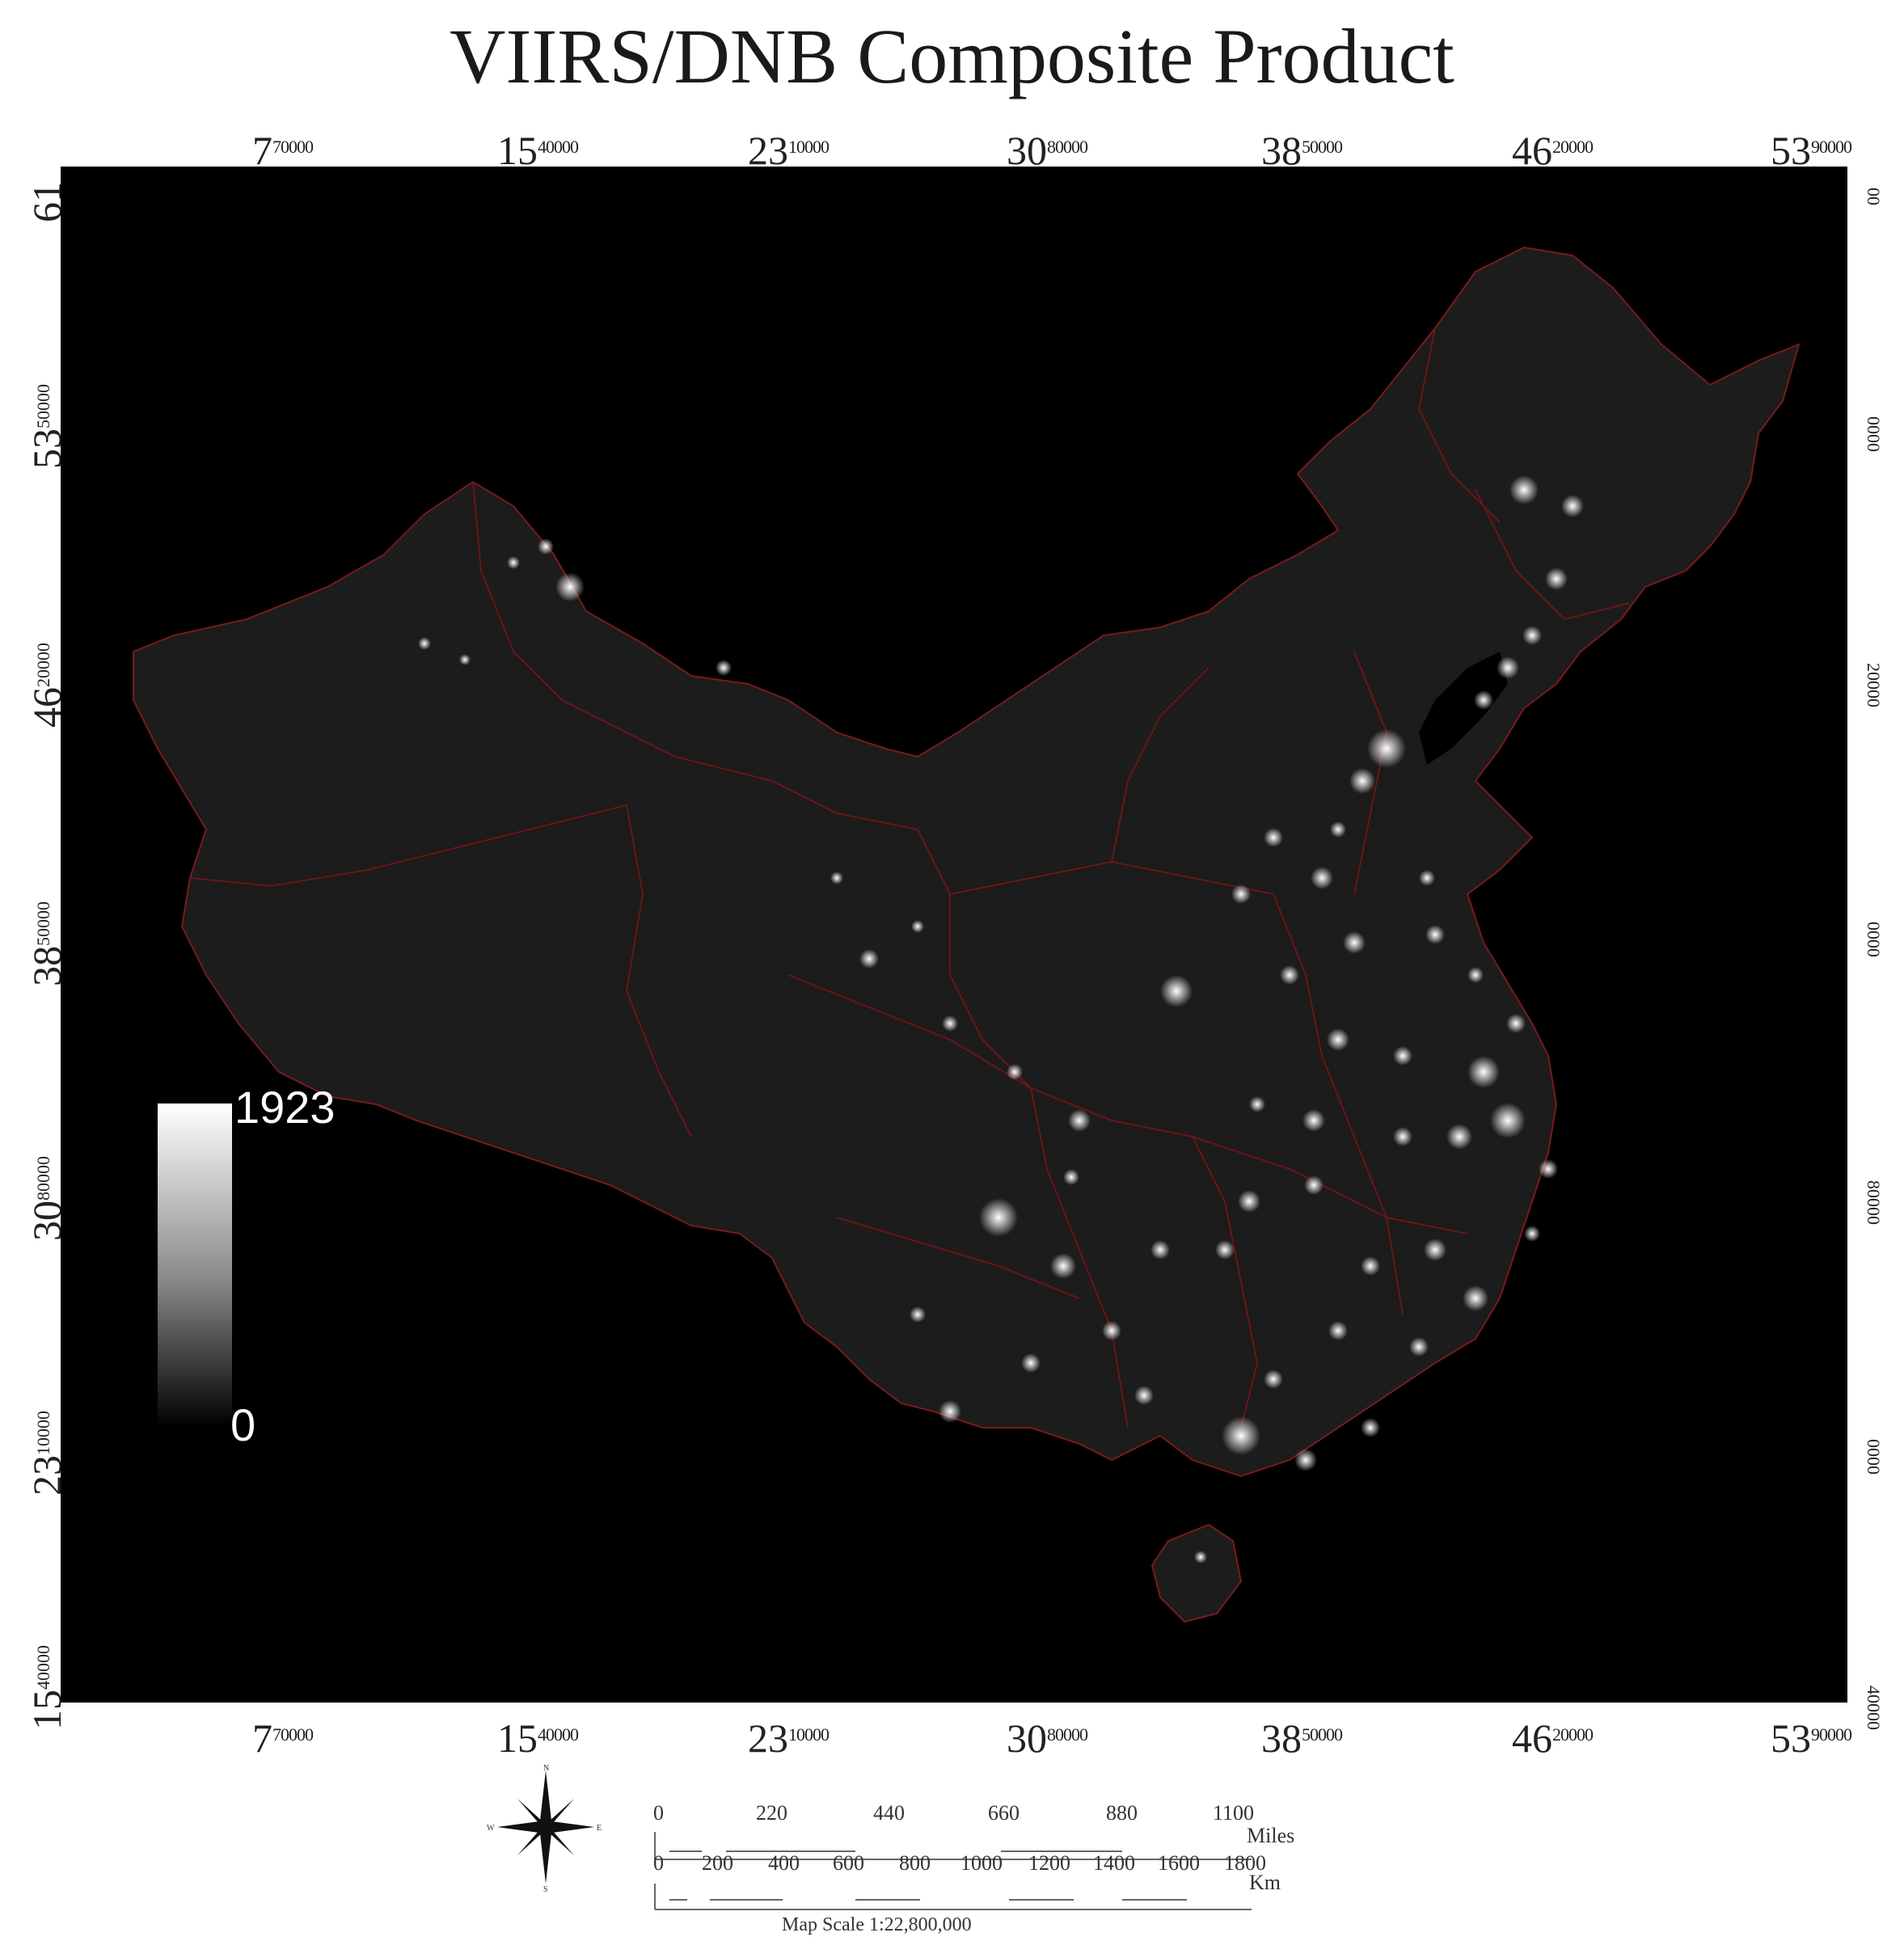  Describe the element at coordinates (789, 1738) in the screenshot. I see `bottom-axis-tick: 2310000` at that location.